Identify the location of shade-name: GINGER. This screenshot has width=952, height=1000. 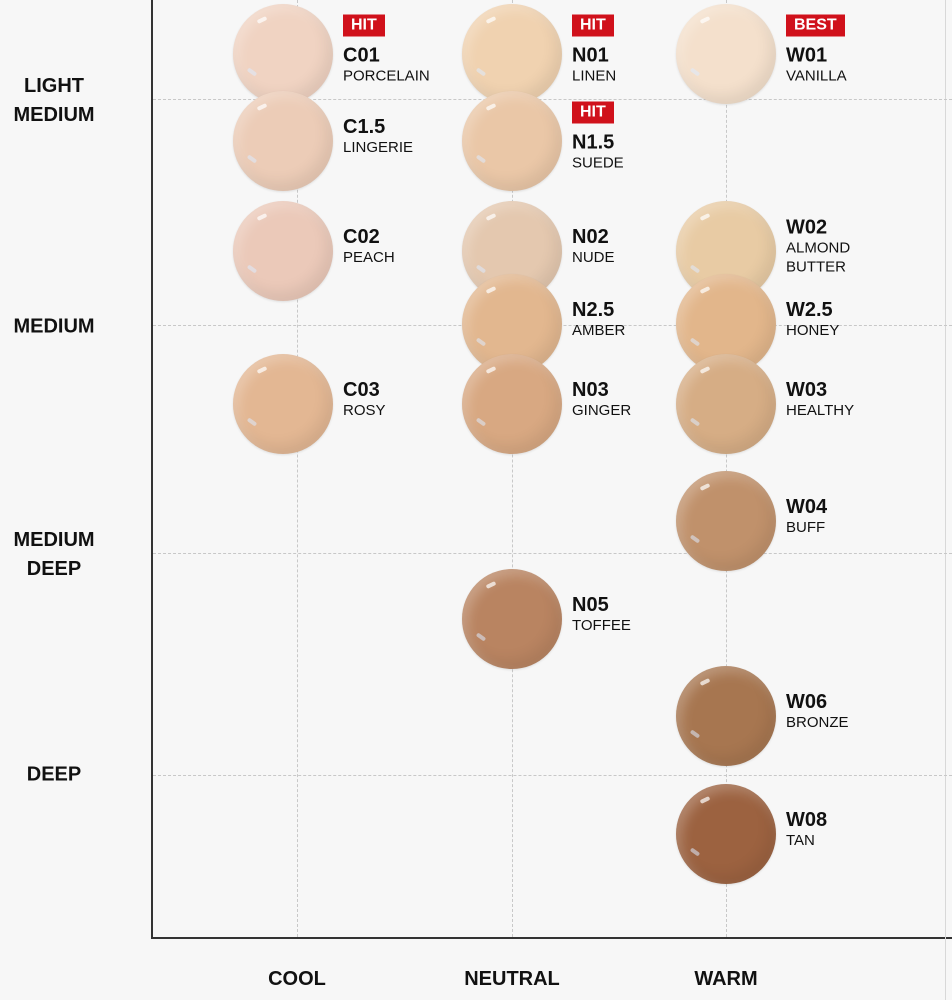
(602, 410).